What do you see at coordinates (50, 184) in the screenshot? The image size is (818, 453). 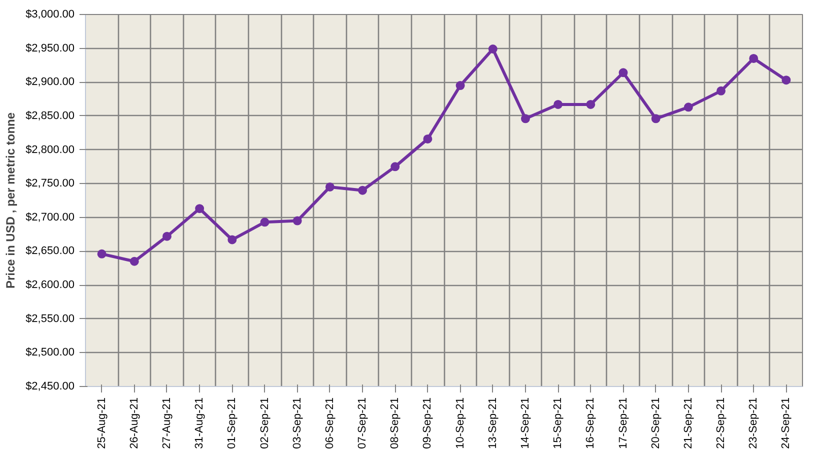 I see `y-tick-label: $2,750.00` at bounding box center [50, 184].